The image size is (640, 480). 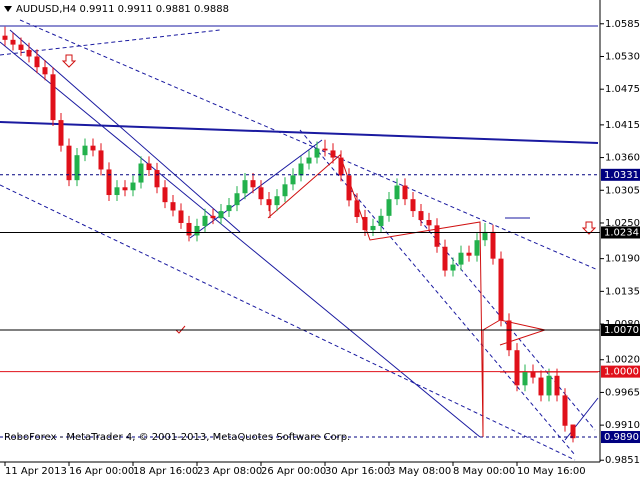 I want to click on x-tick-label: 18 Apr 16:00, so click(x=165, y=471).